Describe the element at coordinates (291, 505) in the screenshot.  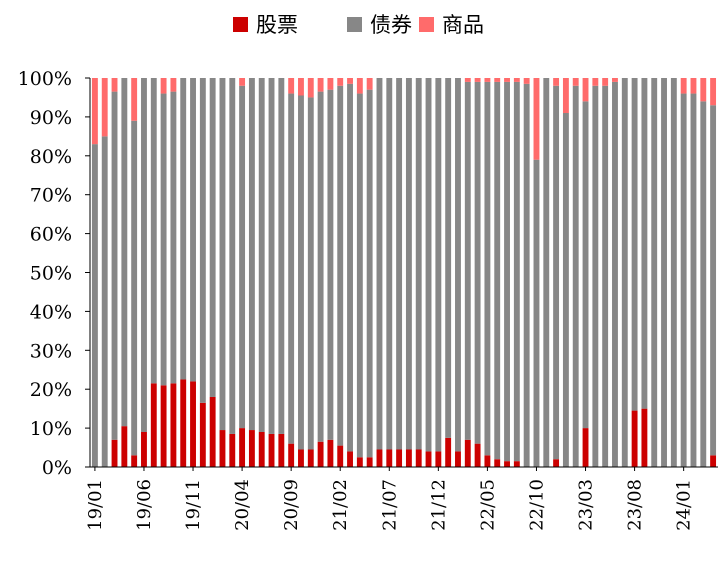
I see `x-tick-label-4: 20/09` at that location.